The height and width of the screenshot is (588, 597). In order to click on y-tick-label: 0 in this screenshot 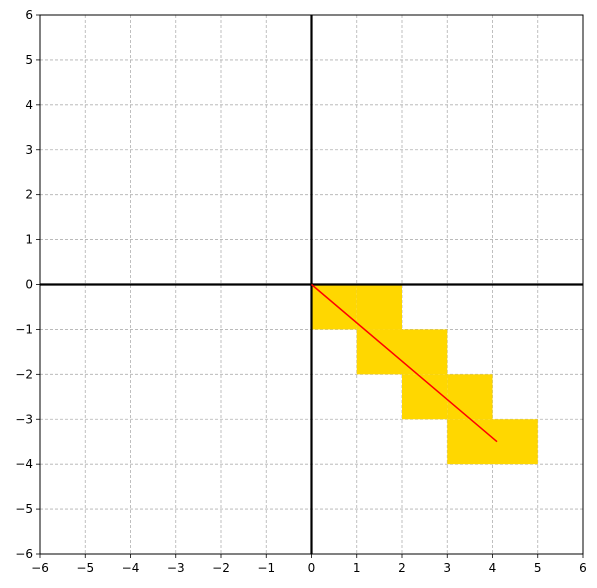, I will do `click(29, 285)`.